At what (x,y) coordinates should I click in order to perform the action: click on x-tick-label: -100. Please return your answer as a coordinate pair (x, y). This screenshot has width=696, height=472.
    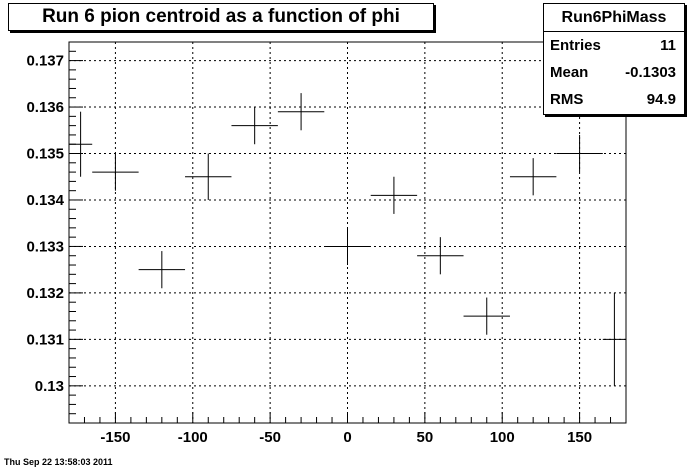
    Looking at the image, I should click on (193, 437).